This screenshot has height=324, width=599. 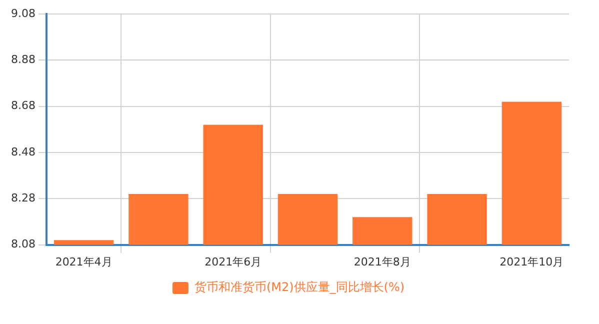 I want to click on y-tick-label: 8.88, so click(x=23, y=59).